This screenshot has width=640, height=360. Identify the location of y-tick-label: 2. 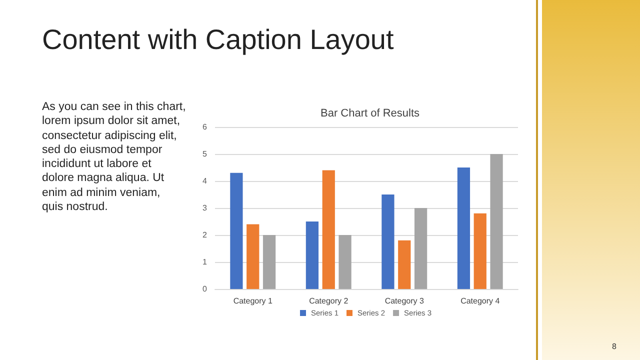
(205, 235).